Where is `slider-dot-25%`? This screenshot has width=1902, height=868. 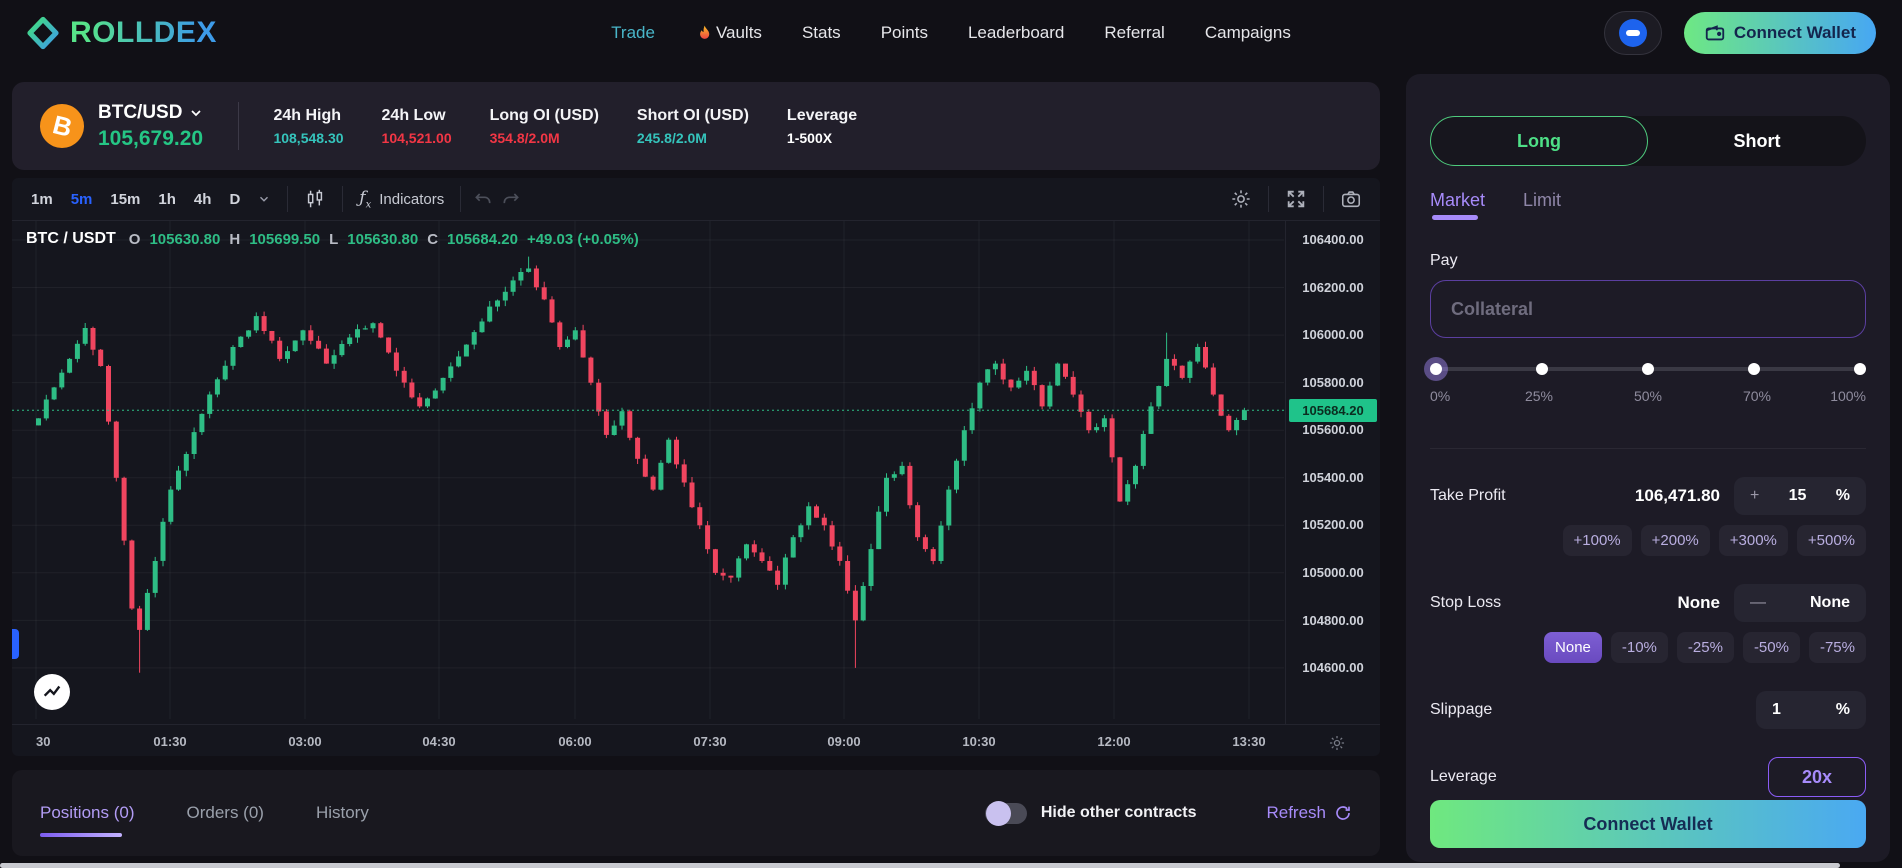 slider-dot-25% is located at coordinates (1542, 369).